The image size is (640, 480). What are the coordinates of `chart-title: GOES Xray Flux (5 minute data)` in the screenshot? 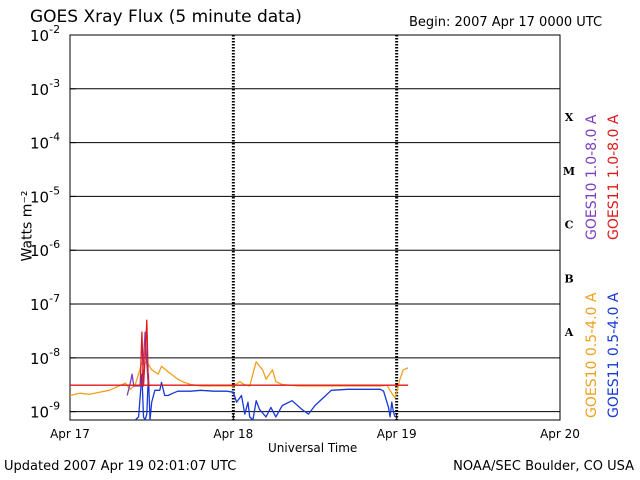 It's located at (166, 17).